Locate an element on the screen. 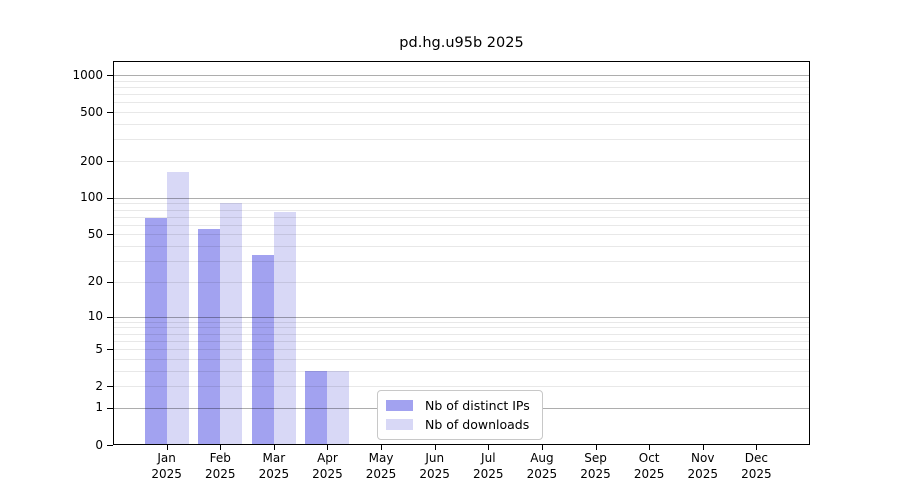 The height and width of the screenshot is (500, 900). legend: Nb of distinct IPs Nb of downloads is located at coordinates (460, 415).